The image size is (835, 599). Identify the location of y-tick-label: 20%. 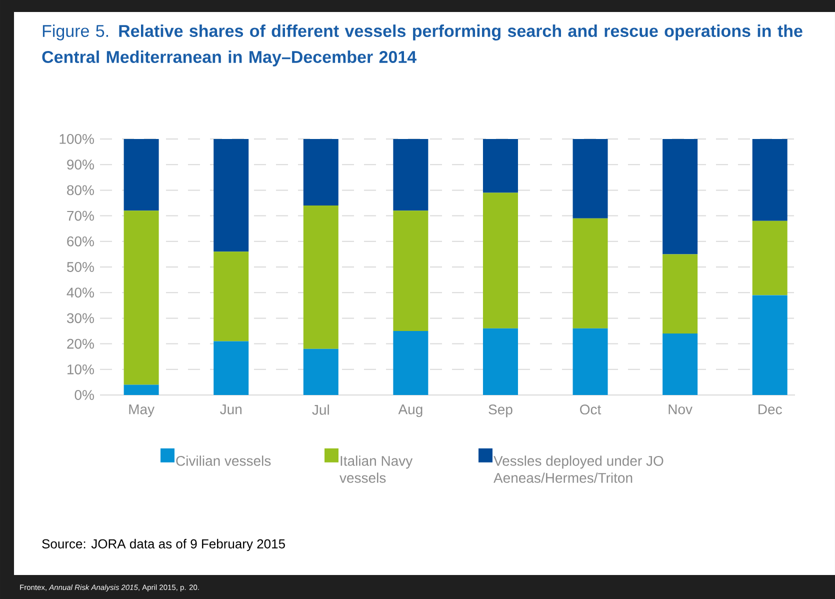
(80, 343).